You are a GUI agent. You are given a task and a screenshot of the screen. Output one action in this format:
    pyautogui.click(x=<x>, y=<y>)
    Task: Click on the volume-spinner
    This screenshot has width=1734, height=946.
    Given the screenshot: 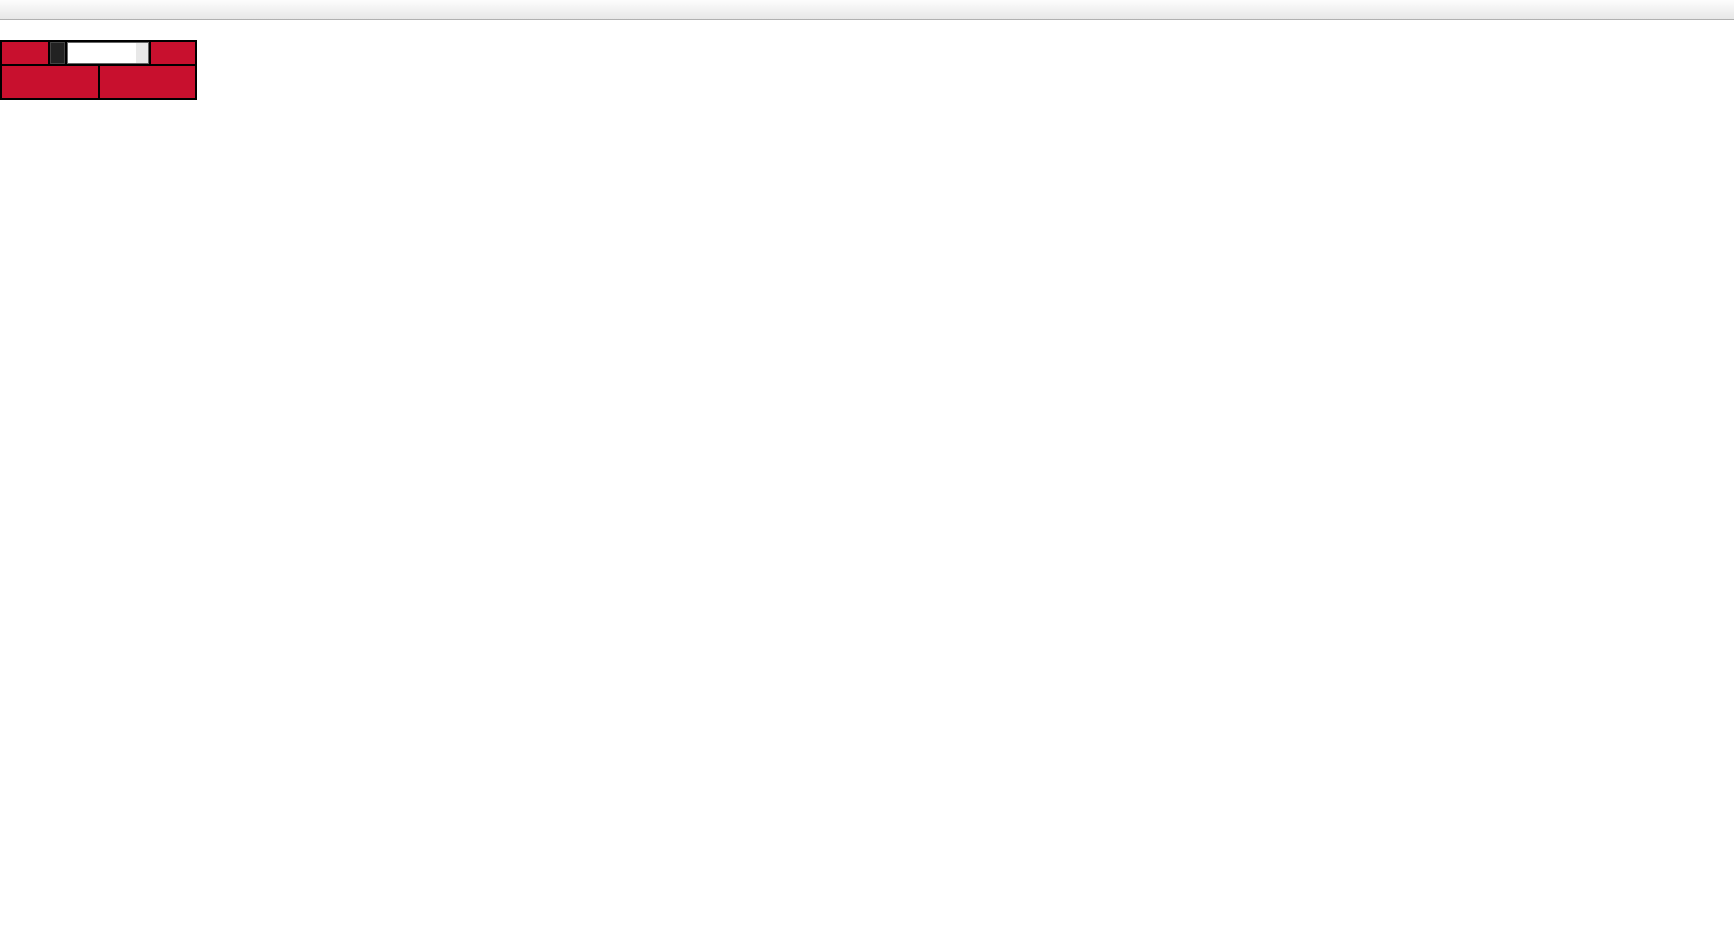 What is the action you would take?
    pyautogui.click(x=142, y=53)
    